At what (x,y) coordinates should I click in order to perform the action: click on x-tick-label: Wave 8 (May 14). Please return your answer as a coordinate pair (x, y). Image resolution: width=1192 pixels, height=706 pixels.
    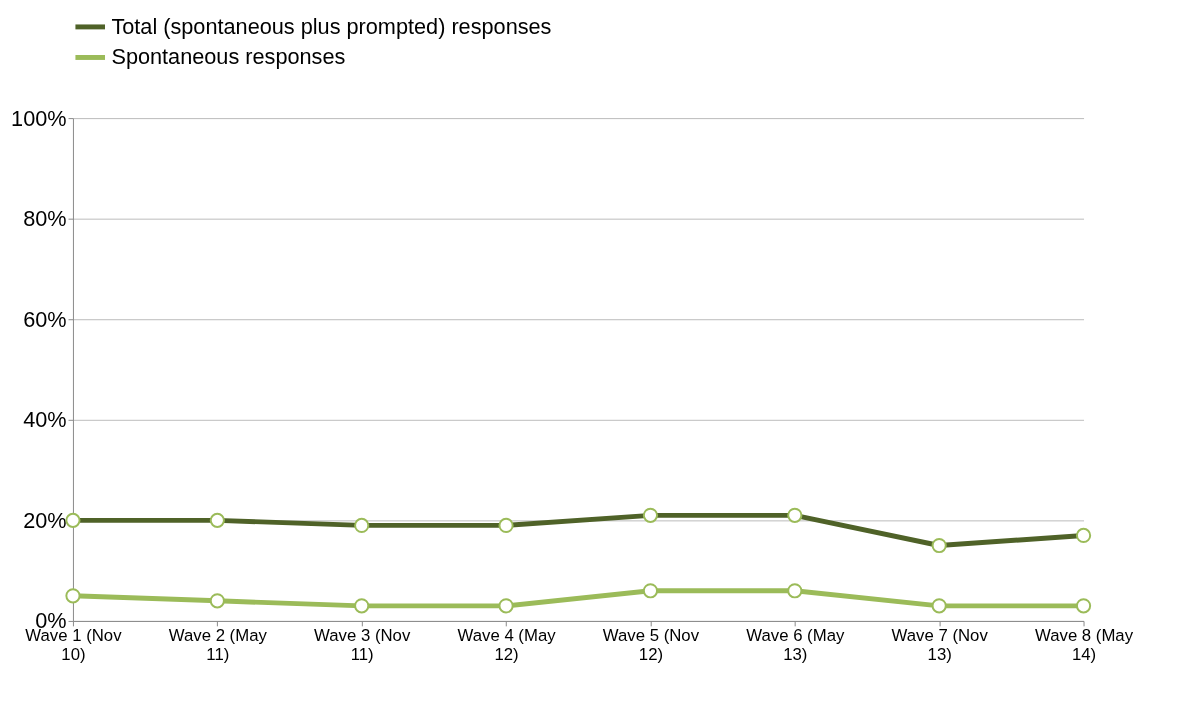
    Looking at the image, I should click on (1084, 645).